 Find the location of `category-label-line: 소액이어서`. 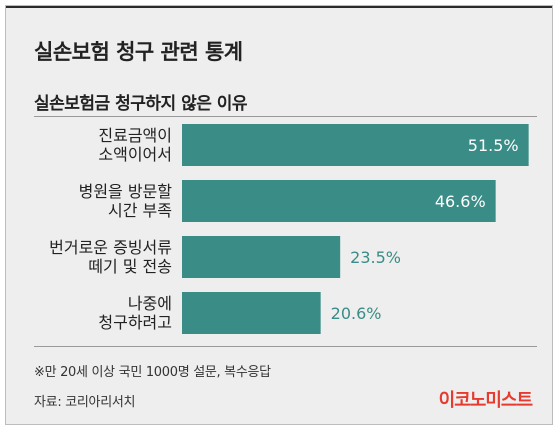

category-label-line: 소액이어서 is located at coordinates (135, 154).